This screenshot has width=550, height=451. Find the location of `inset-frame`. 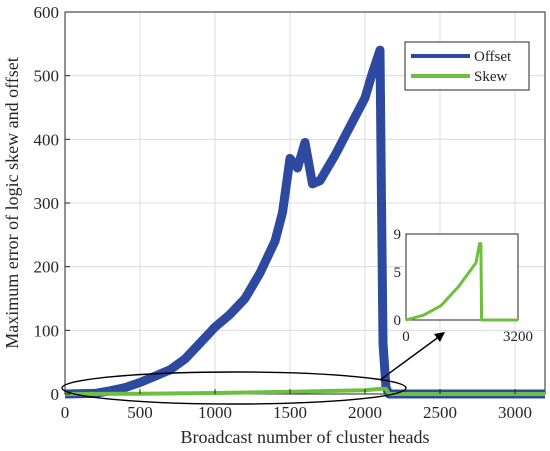

inset-frame is located at coordinates (462, 277).